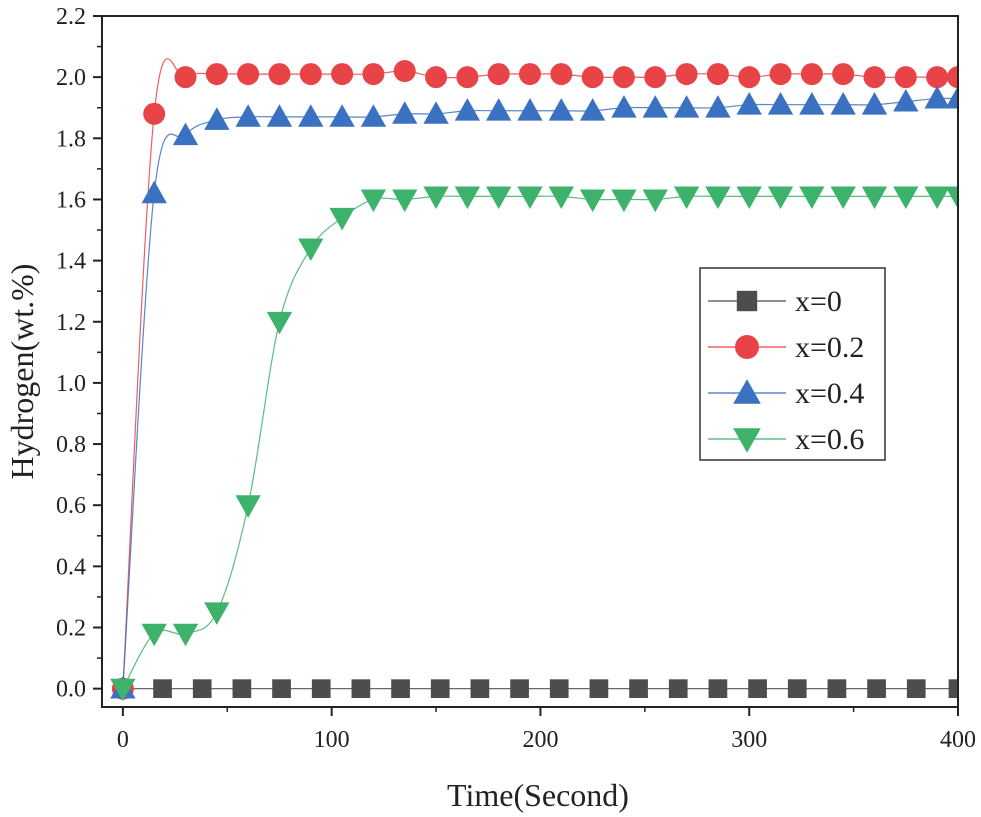  I want to click on legend-item: x=0.4, so click(786, 393).